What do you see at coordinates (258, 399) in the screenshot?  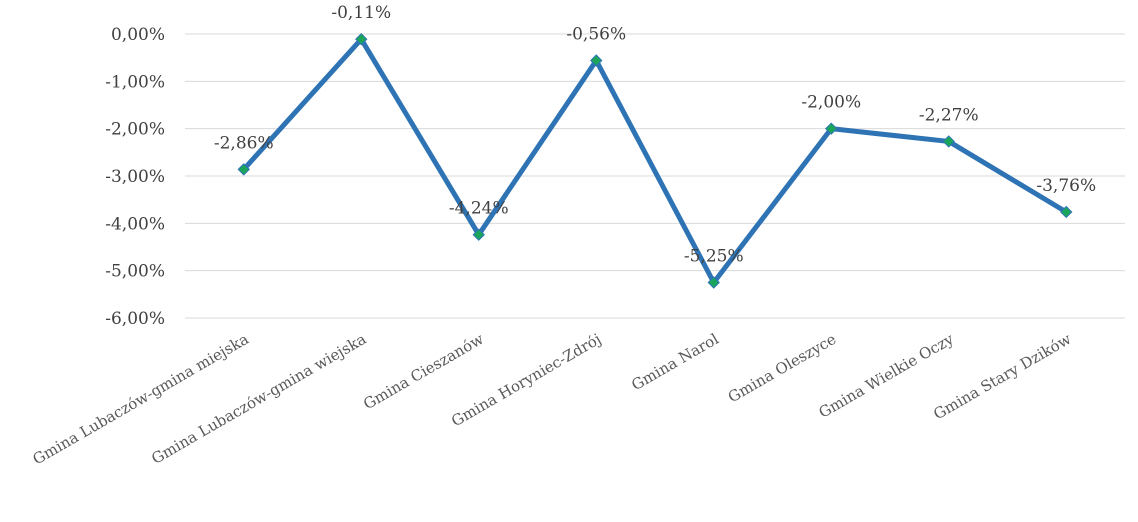 I see `x-category-label: Gmina Lubaczów-gmina wiejska` at bounding box center [258, 399].